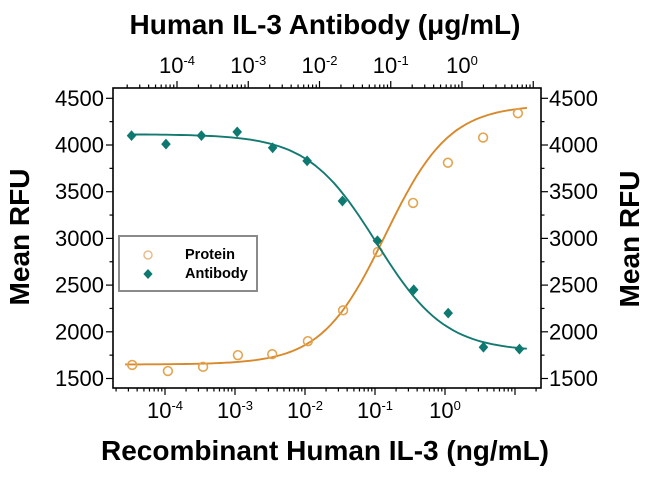  I want to click on x-tick-label-bottom: 10⁻¹, so click(375, 410).